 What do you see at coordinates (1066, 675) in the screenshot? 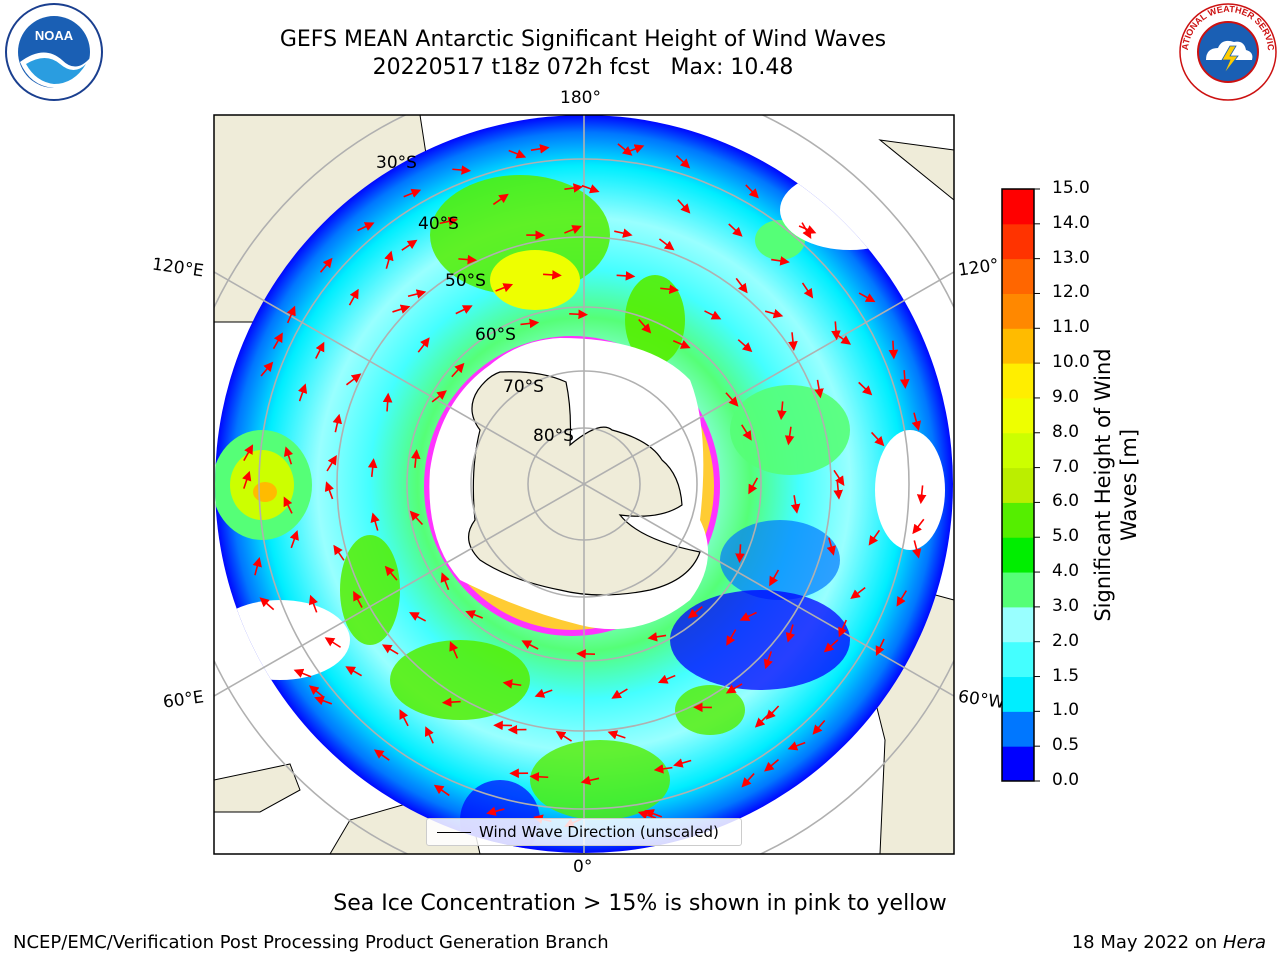
I see `colorbar-tick-label: 1.5` at bounding box center [1066, 675].